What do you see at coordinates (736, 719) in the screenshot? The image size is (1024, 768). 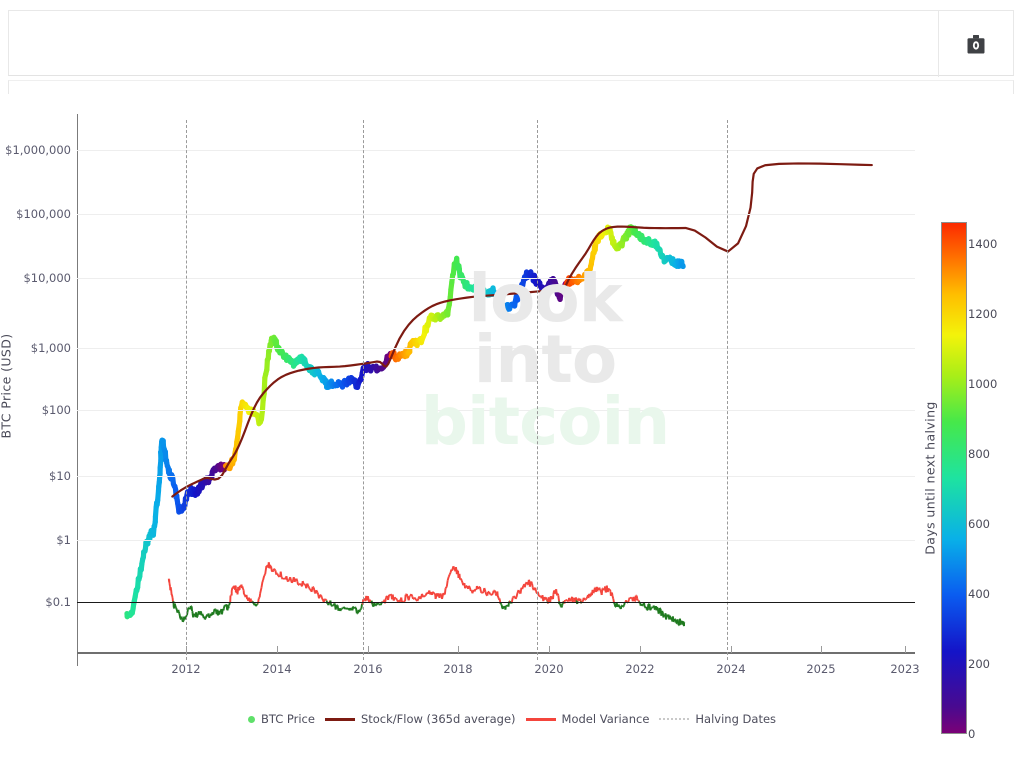 I see `legend-label: Halving Dates` at bounding box center [736, 719].